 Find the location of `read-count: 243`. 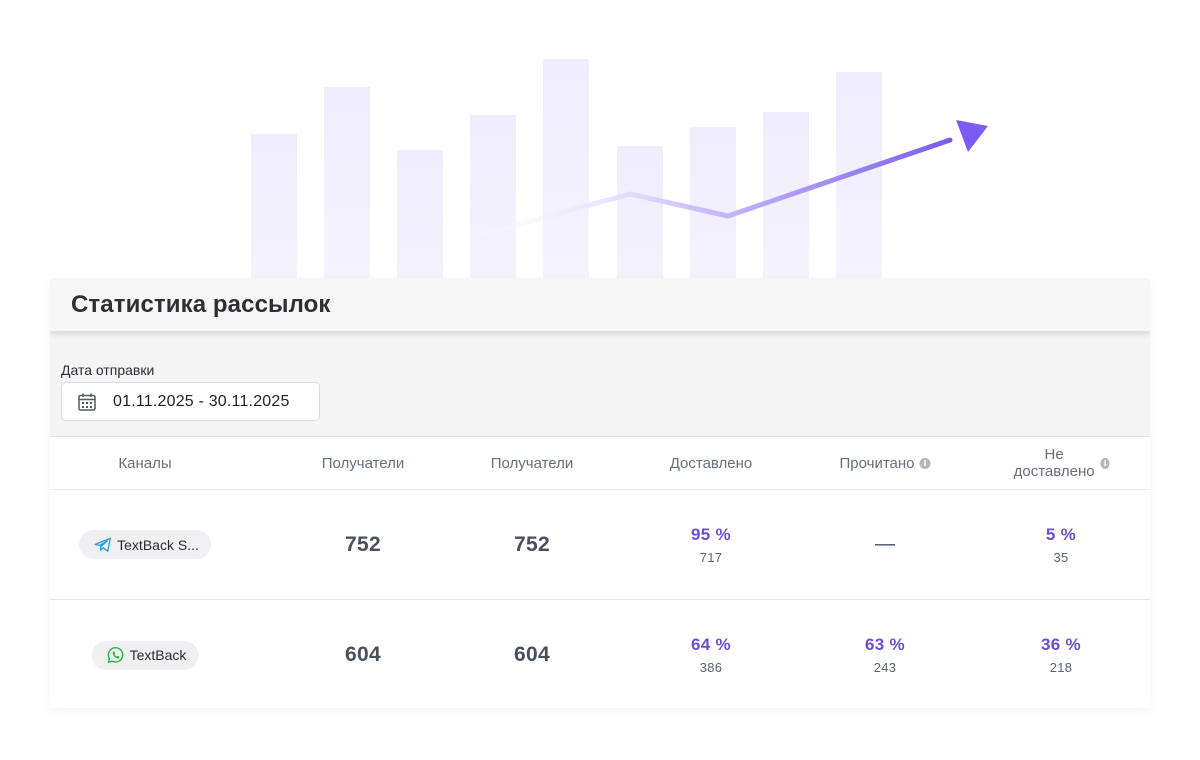

read-count: 243 is located at coordinates (885, 667).